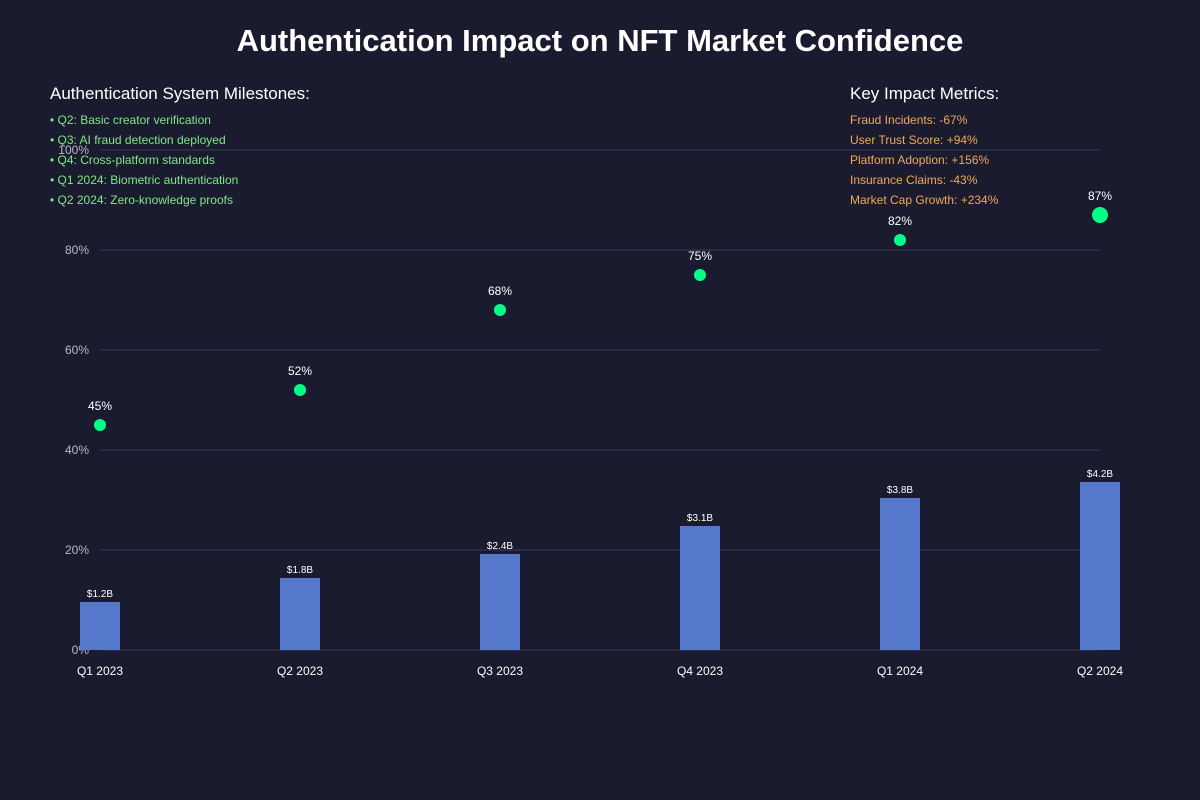  Describe the element at coordinates (132, 160) in the screenshot. I see `milestone-item: • Q4: Cross-platform standards` at that location.